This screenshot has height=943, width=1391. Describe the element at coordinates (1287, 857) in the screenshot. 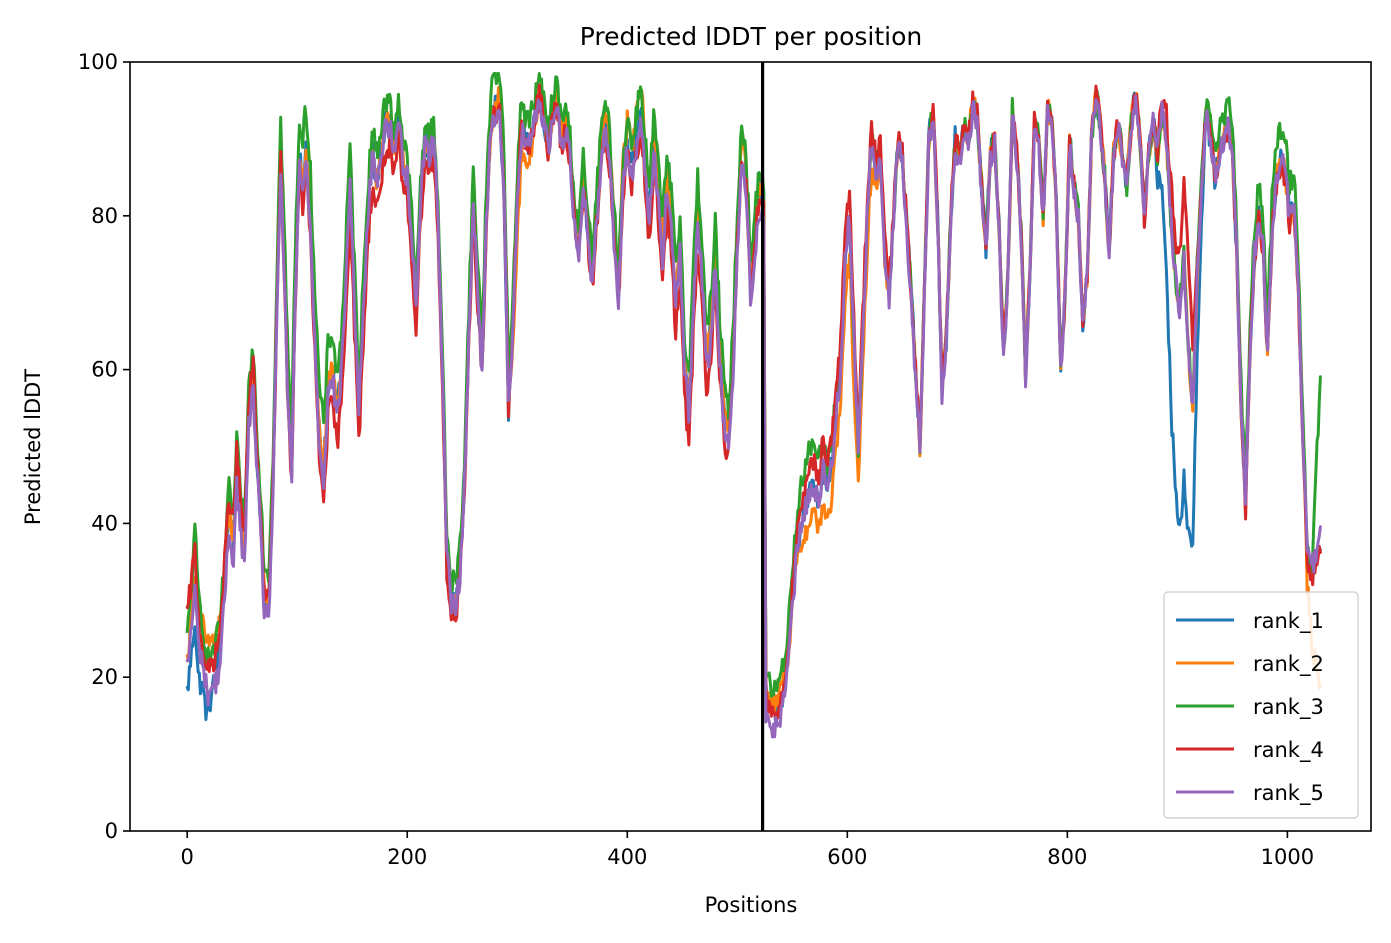

I see `x-tick-label: 1000` at that location.